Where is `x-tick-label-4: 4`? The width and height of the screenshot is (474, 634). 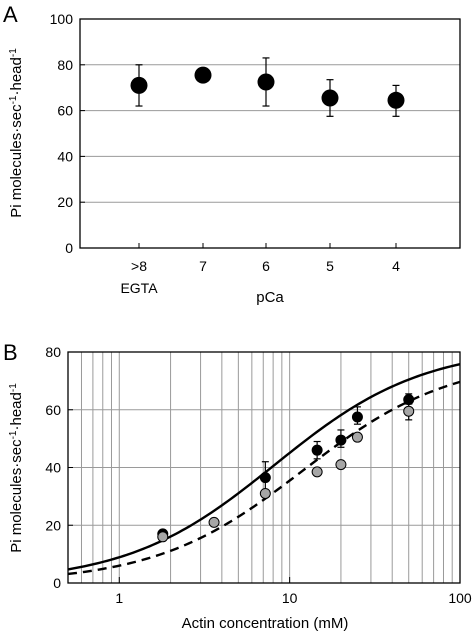 x-tick-label-4: 4 is located at coordinates (396, 266).